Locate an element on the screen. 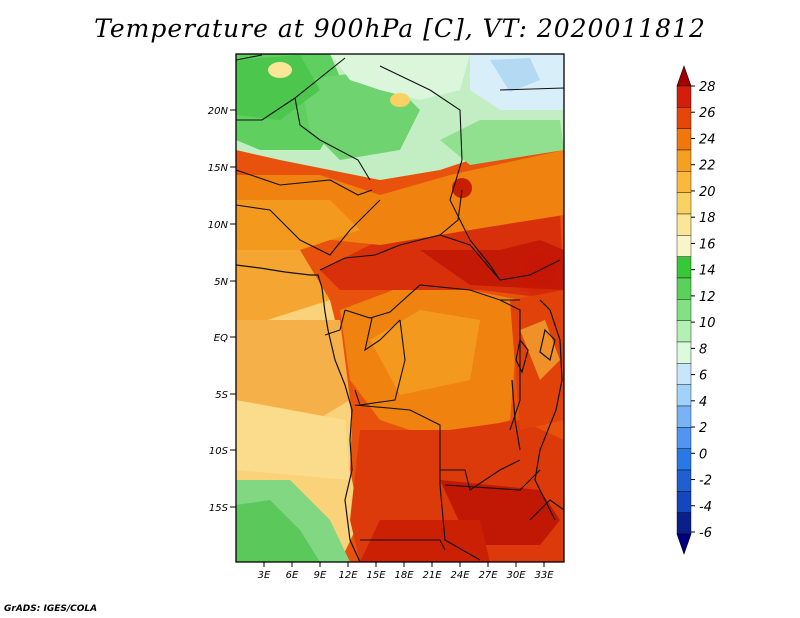 The height and width of the screenshot is (618, 800). lat-label: 15S is located at coordinates (219, 508).